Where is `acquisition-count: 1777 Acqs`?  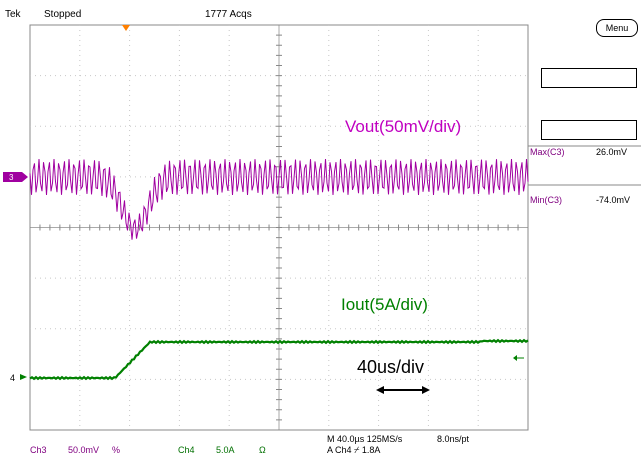 acquisition-count: 1777 Acqs is located at coordinates (228, 14).